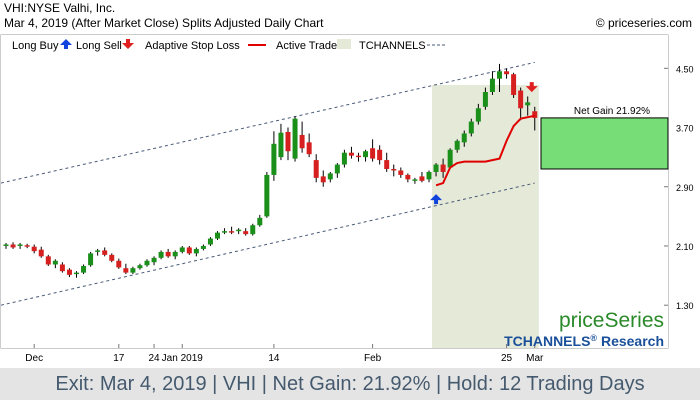  I want to click on legend-long-sell-label: Long Sell, so click(99, 46).